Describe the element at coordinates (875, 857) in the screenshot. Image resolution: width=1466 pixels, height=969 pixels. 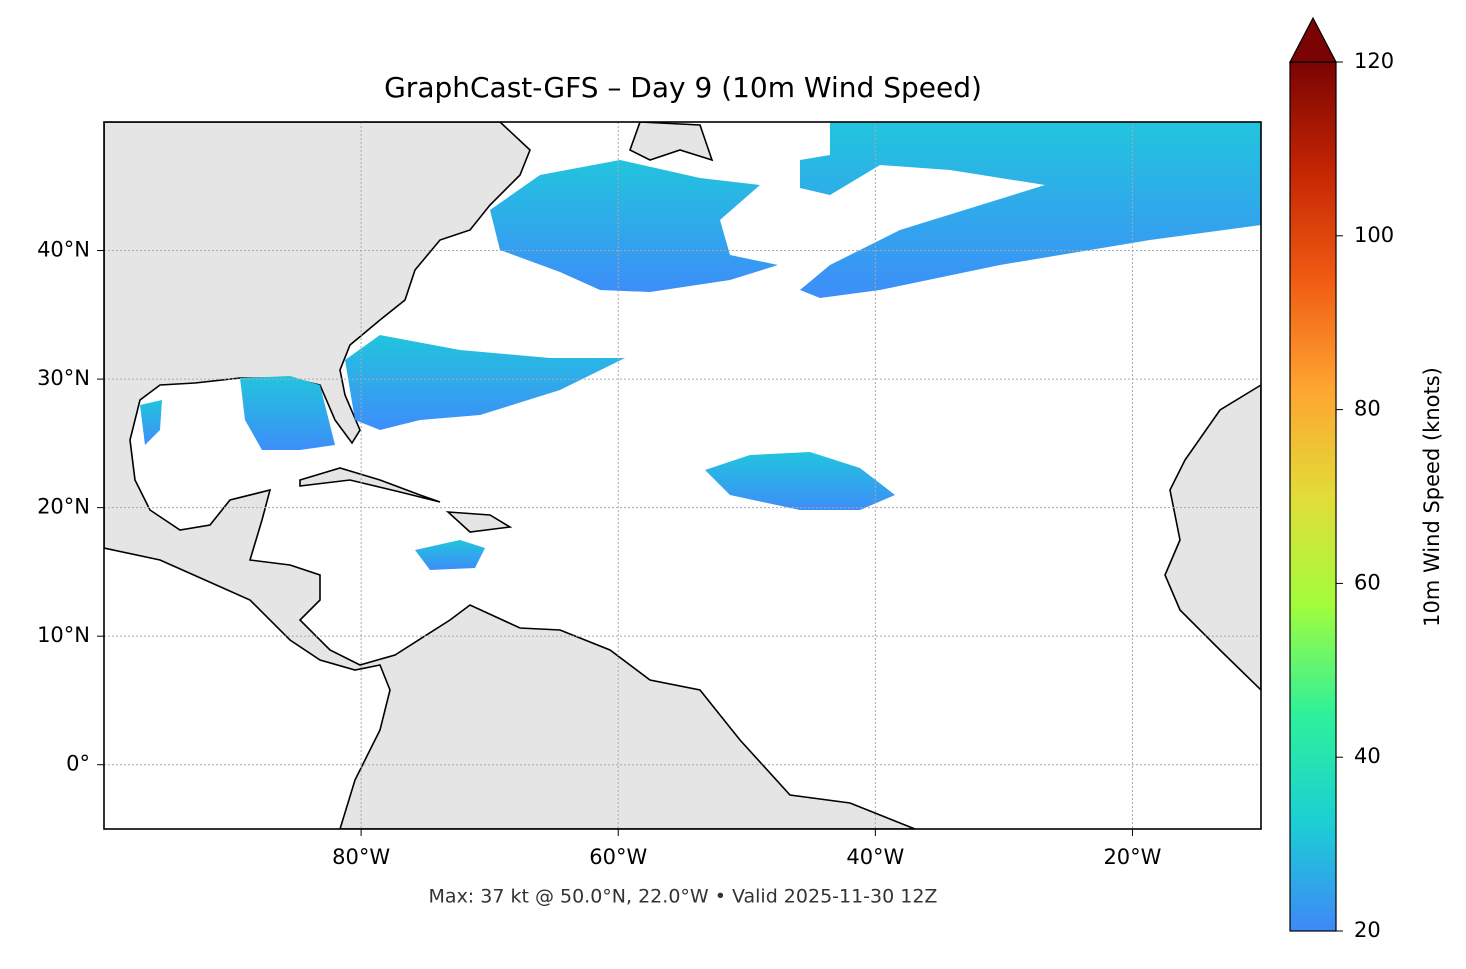
I see `x-tick-label: 40°W` at that location.